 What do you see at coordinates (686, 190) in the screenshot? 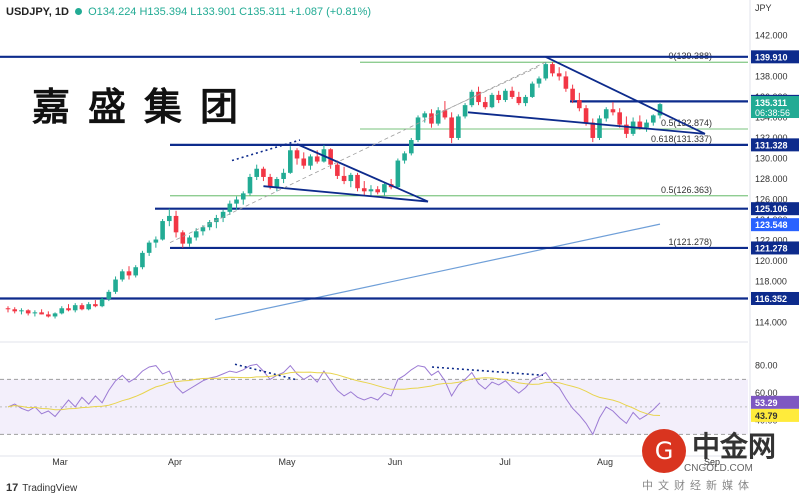
I see `fib-level-label: 0.5(126.363)` at bounding box center [686, 190].